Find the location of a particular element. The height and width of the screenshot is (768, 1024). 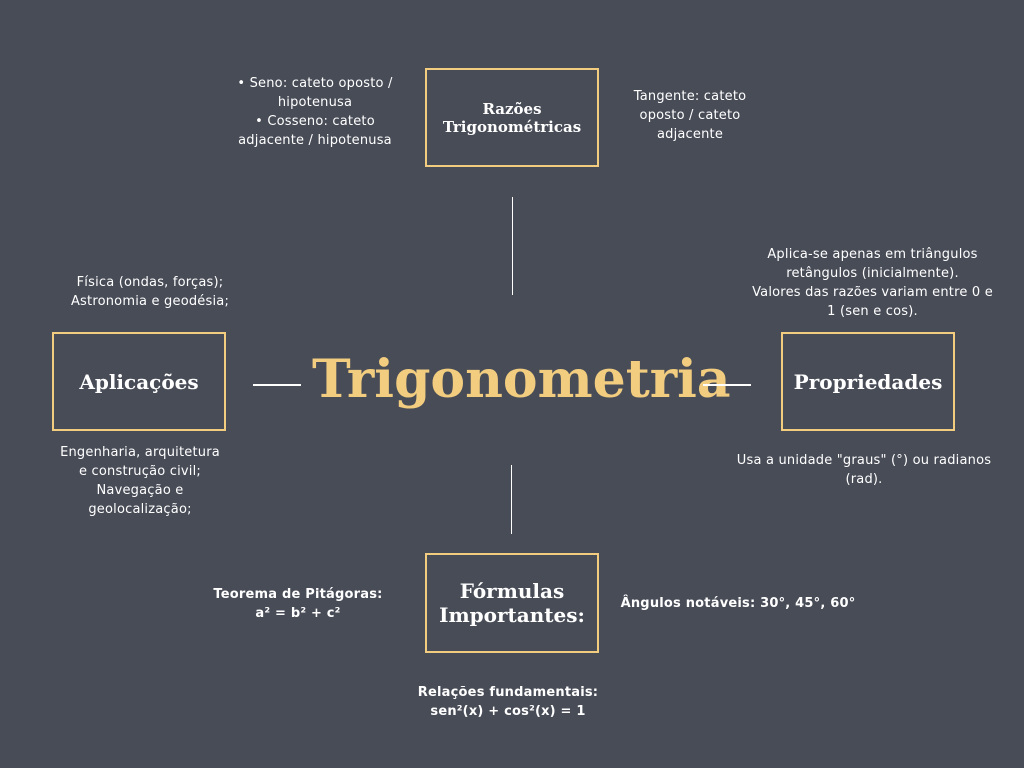

connector-right is located at coordinates (727, 385).